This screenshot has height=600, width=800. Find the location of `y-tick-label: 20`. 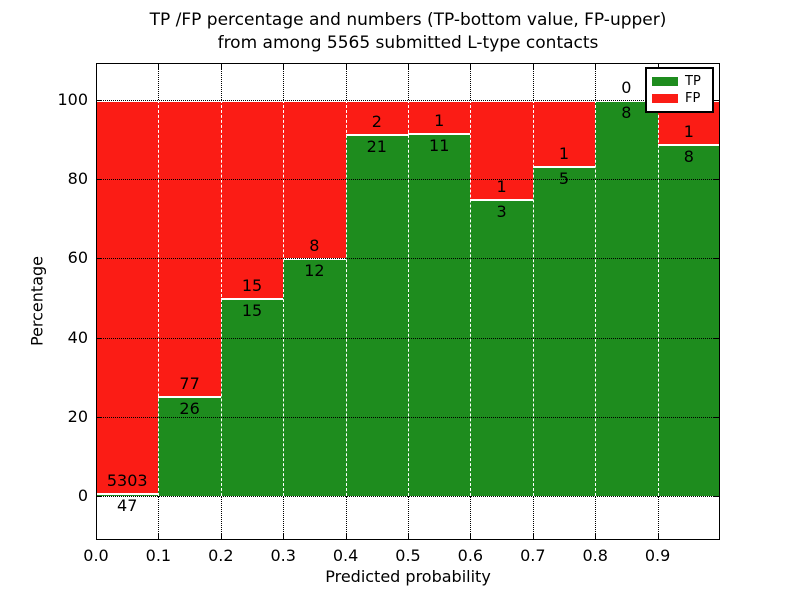

y-tick-label: 20 is located at coordinates (77, 416).